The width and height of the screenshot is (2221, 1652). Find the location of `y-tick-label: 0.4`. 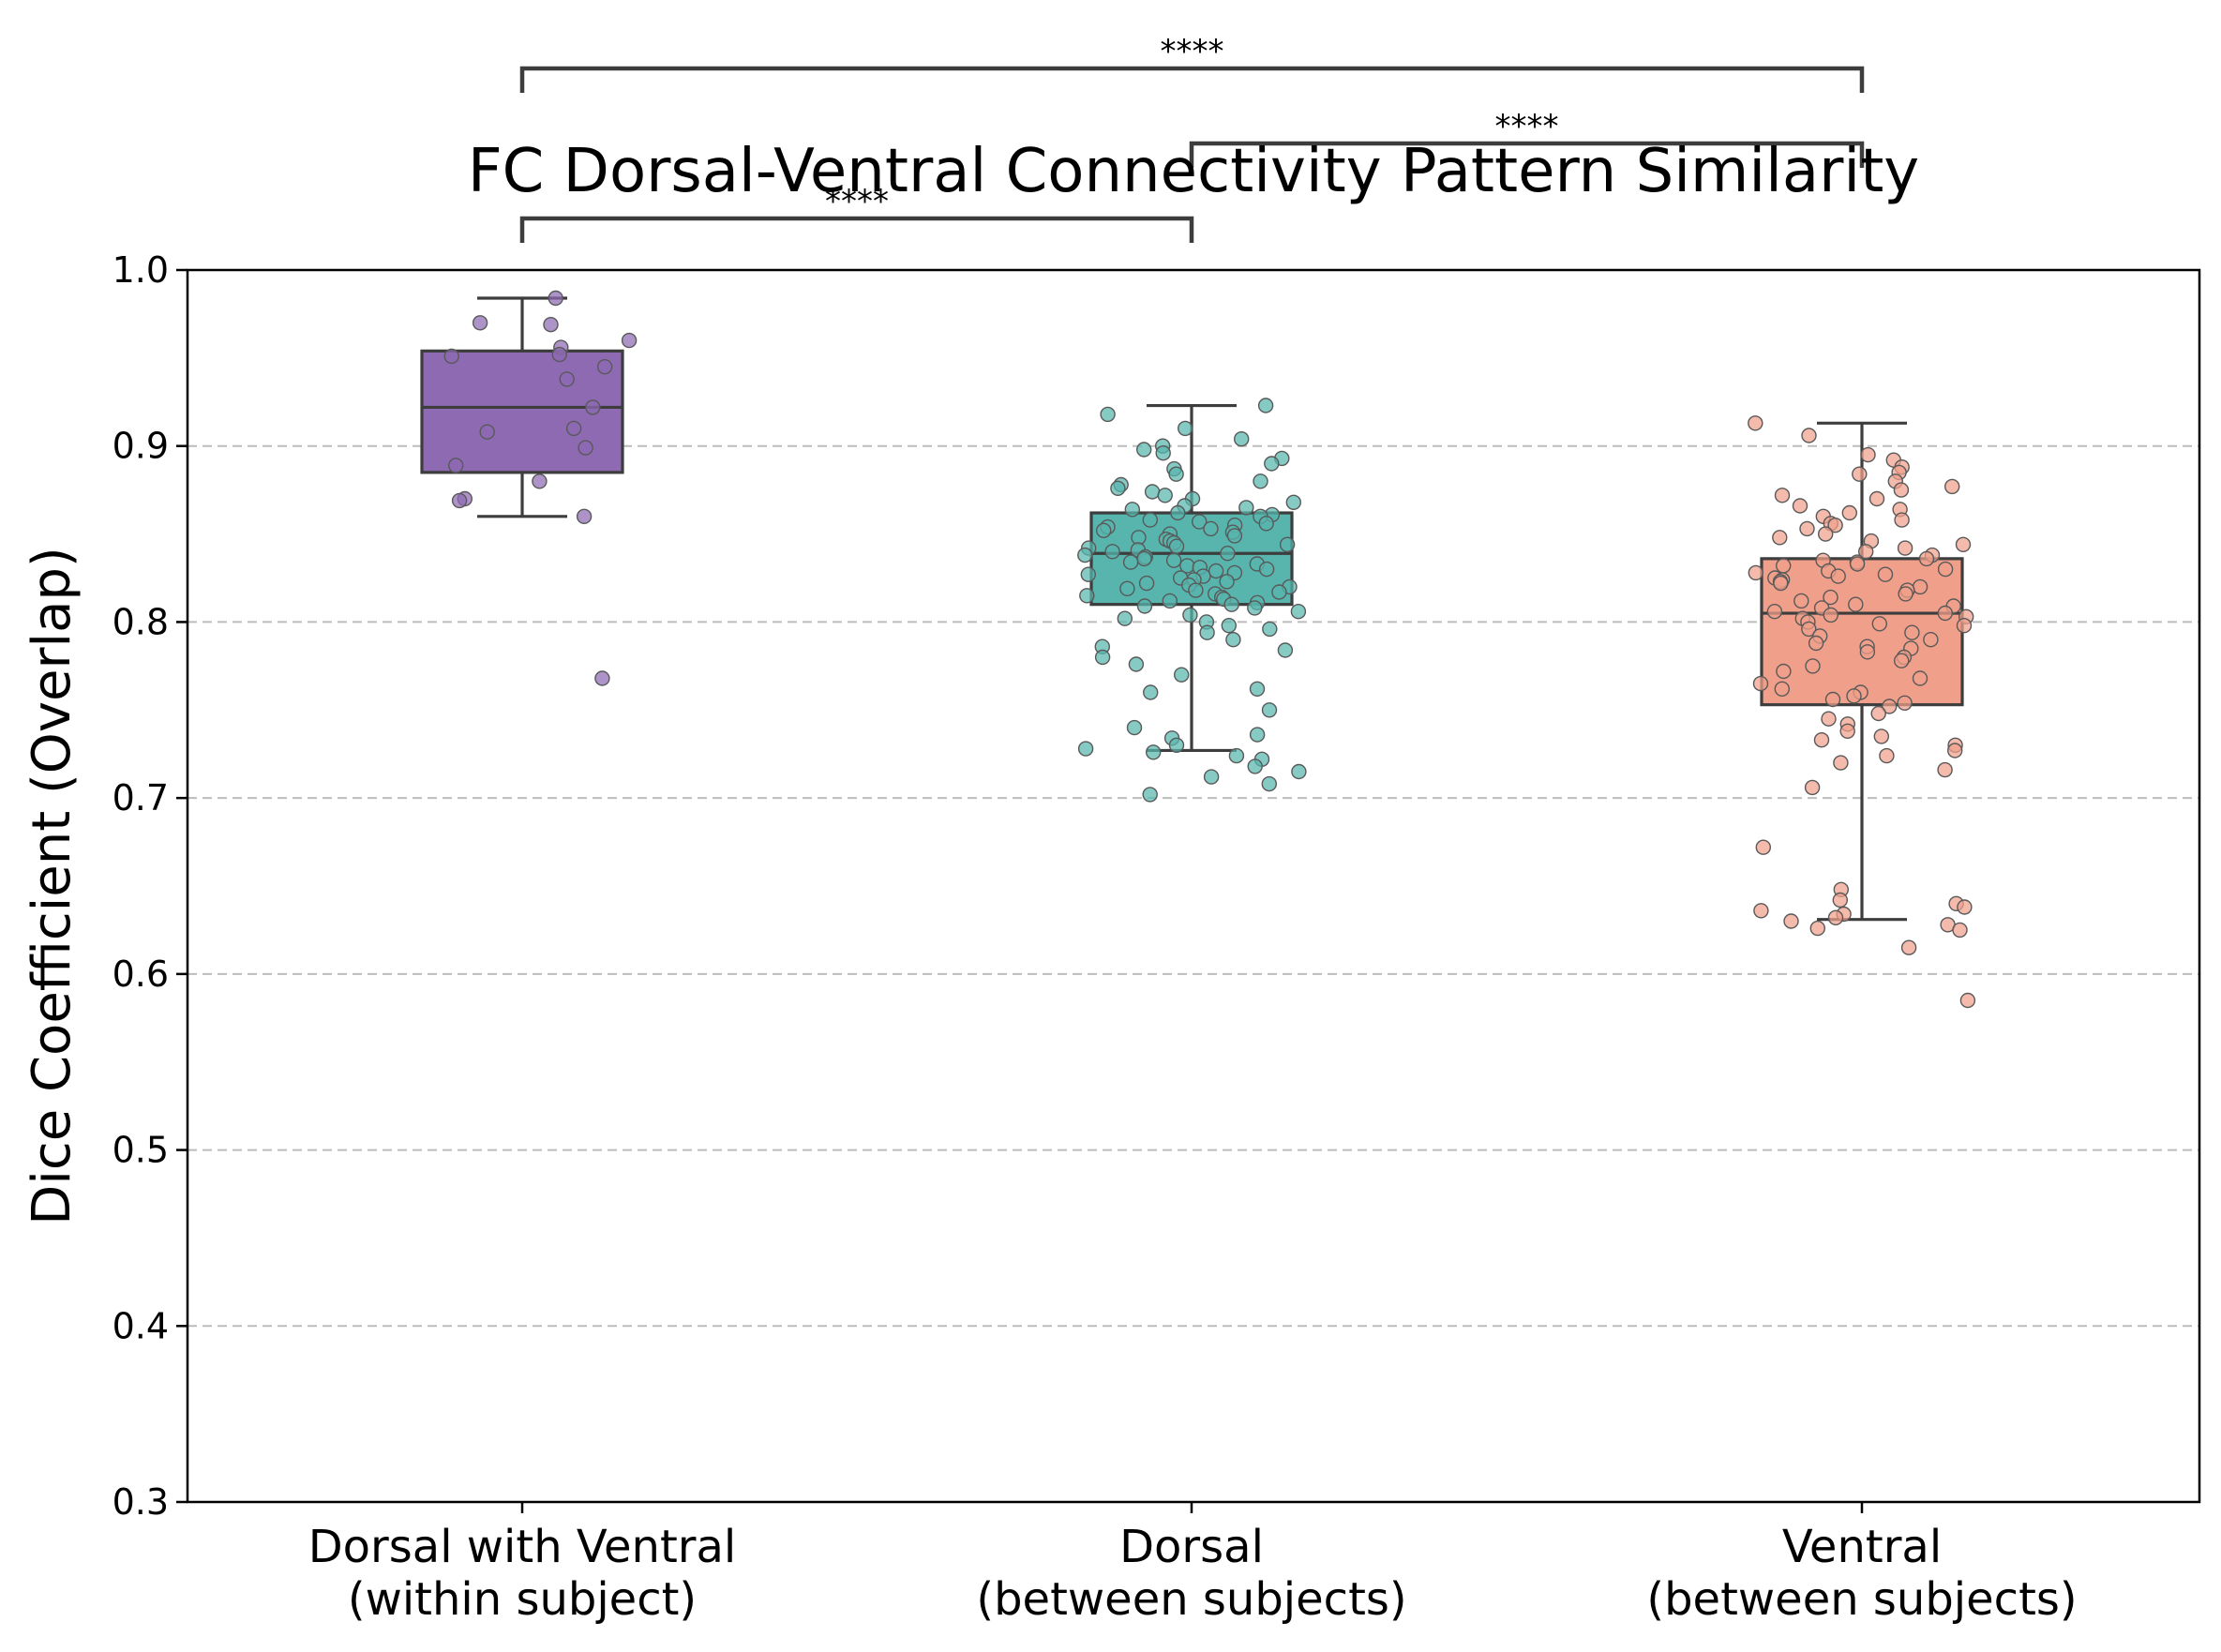

y-tick-label: 0.4 is located at coordinates (141, 1325).